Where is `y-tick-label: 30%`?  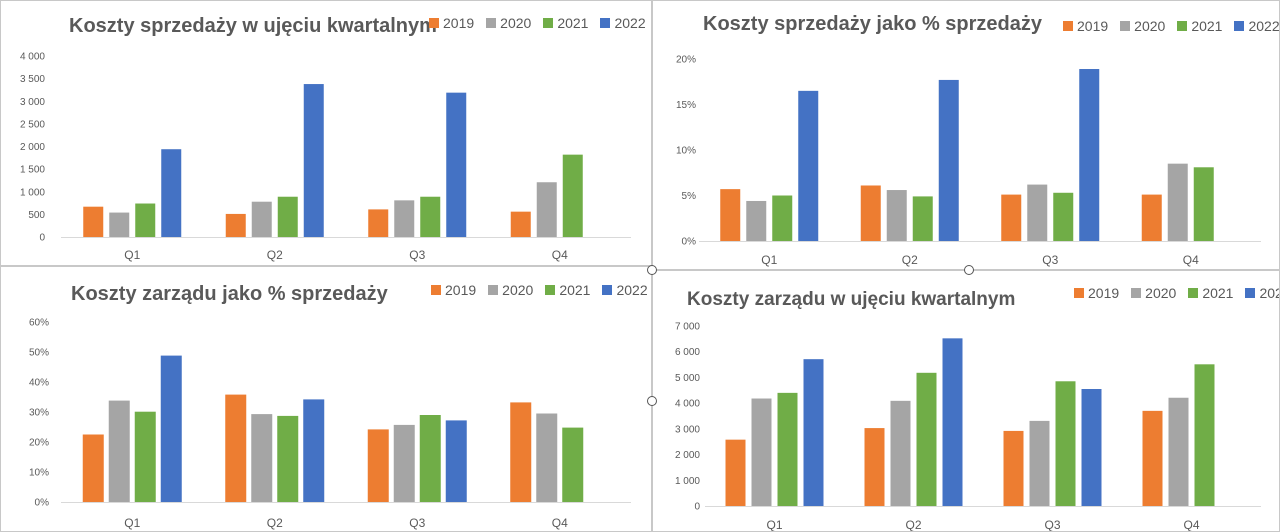 y-tick-label: 30% is located at coordinates (39, 413).